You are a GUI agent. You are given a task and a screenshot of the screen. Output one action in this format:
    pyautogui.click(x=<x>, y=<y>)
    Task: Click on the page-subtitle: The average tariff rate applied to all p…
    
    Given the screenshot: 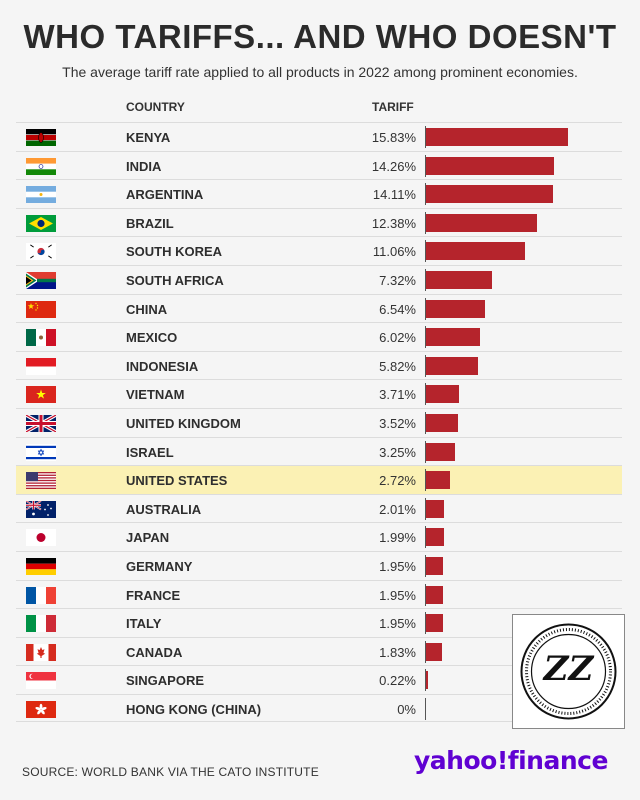 What is the action you would take?
    pyautogui.click(x=320, y=72)
    